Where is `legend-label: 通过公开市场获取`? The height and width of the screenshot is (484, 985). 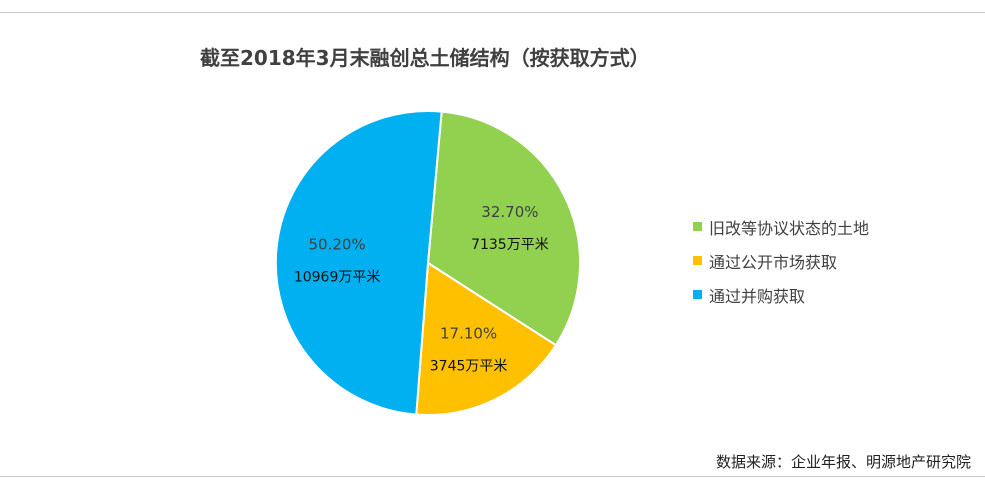 legend-label: 通过公开市场获取 is located at coordinates (773, 262).